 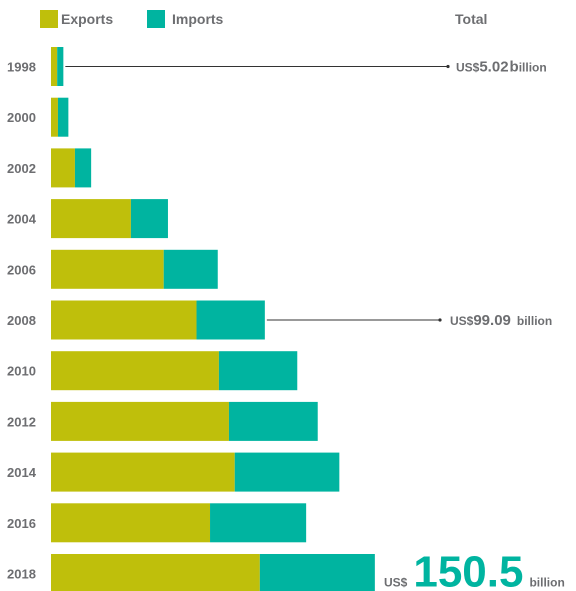 What do you see at coordinates (21, 574) in the screenshot?
I see `year-label-2018: 2018` at bounding box center [21, 574].